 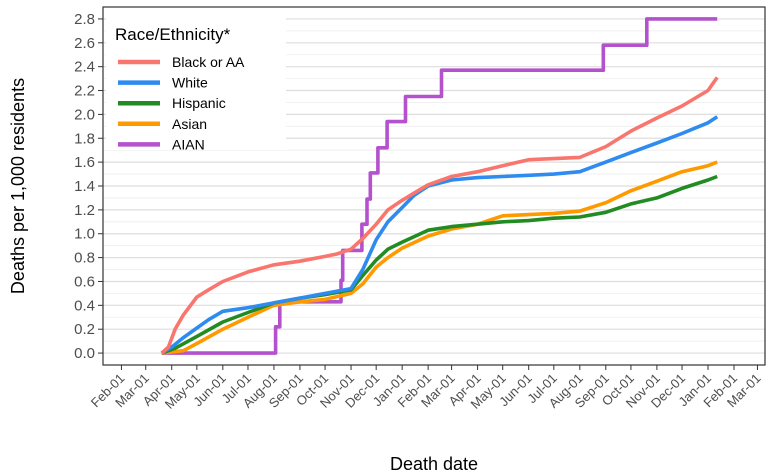 What do you see at coordinates (173, 34) in the screenshot?
I see `legend-title: Race/Ethnicity*` at bounding box center [173, 34].